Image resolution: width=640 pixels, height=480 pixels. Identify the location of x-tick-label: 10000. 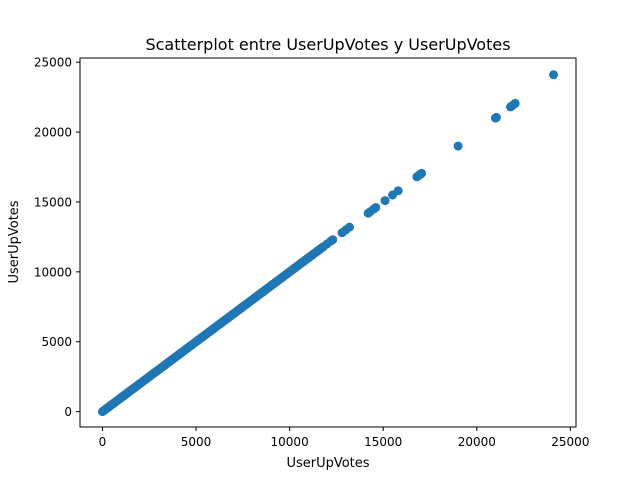
(290, 442).